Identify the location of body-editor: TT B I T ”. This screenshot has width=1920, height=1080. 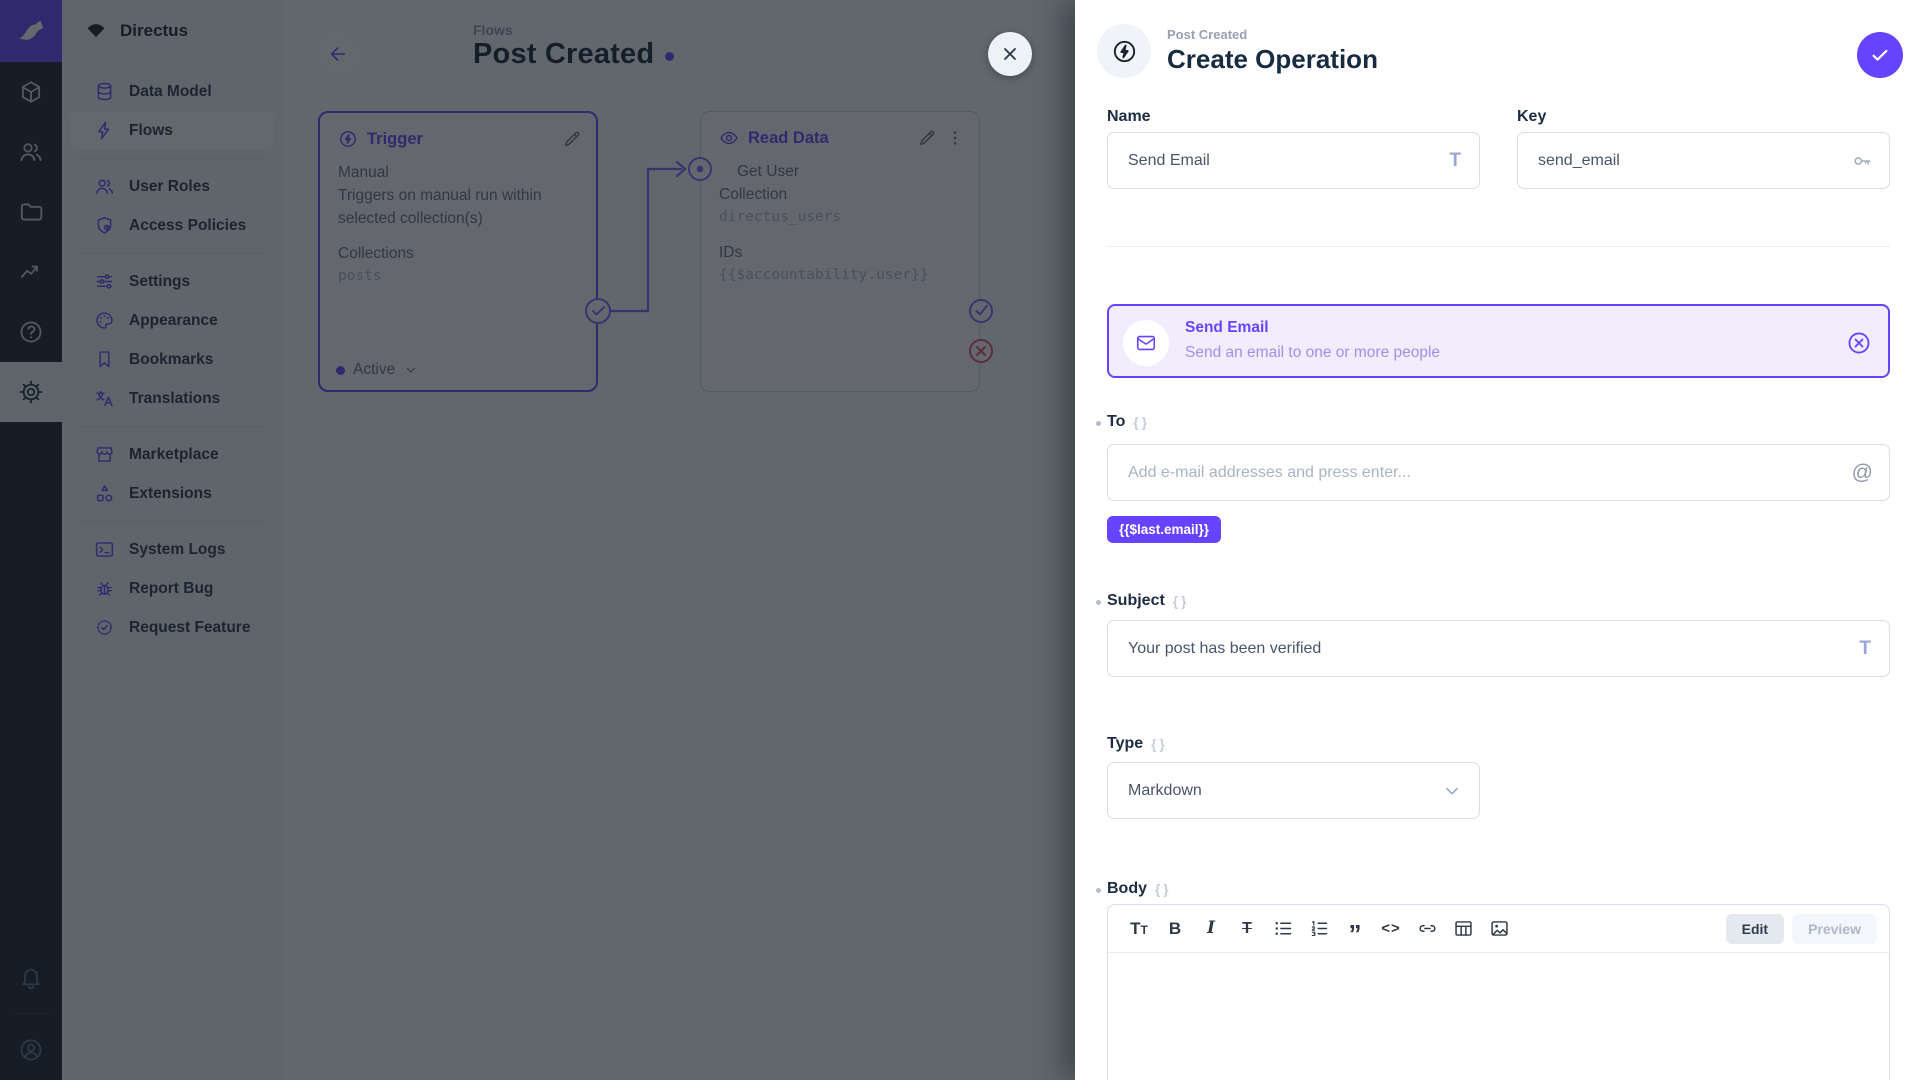
(1498, 992).